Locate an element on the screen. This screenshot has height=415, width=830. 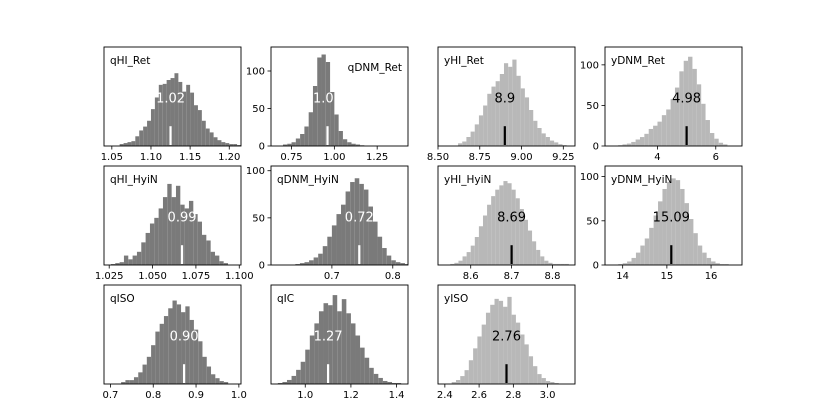
panel-label: yDNM_Ret is located at coordinates (638, 61).